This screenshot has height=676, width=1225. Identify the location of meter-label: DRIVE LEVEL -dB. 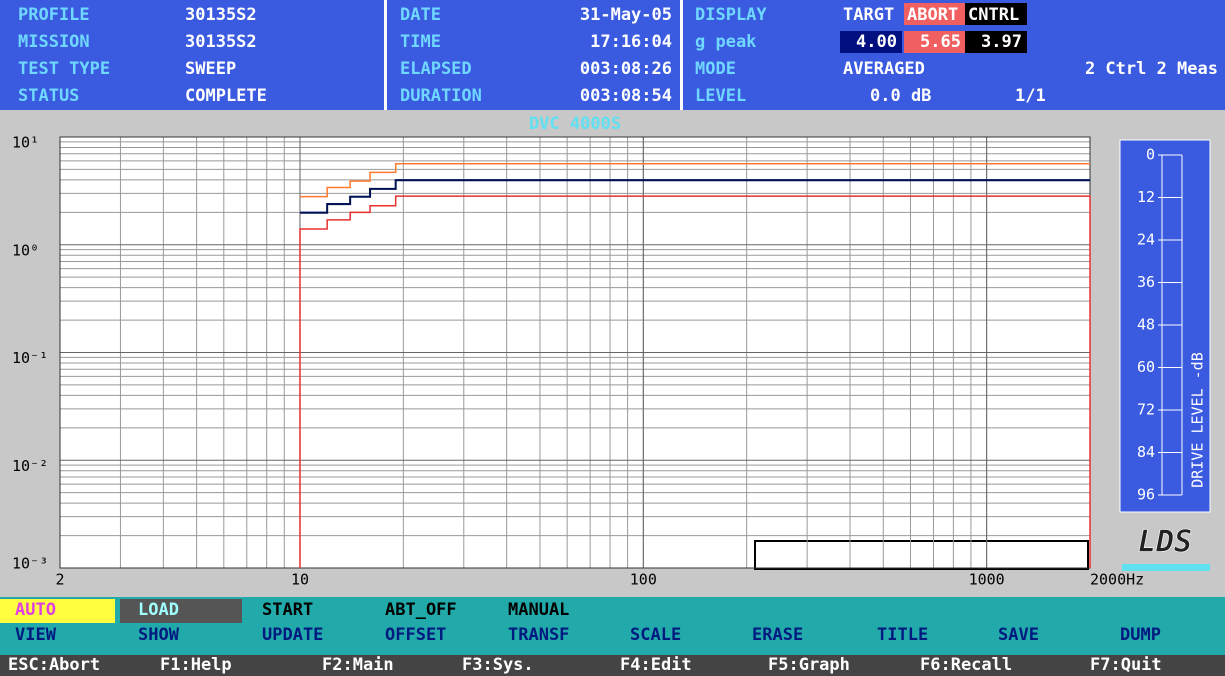
(1198, 419).